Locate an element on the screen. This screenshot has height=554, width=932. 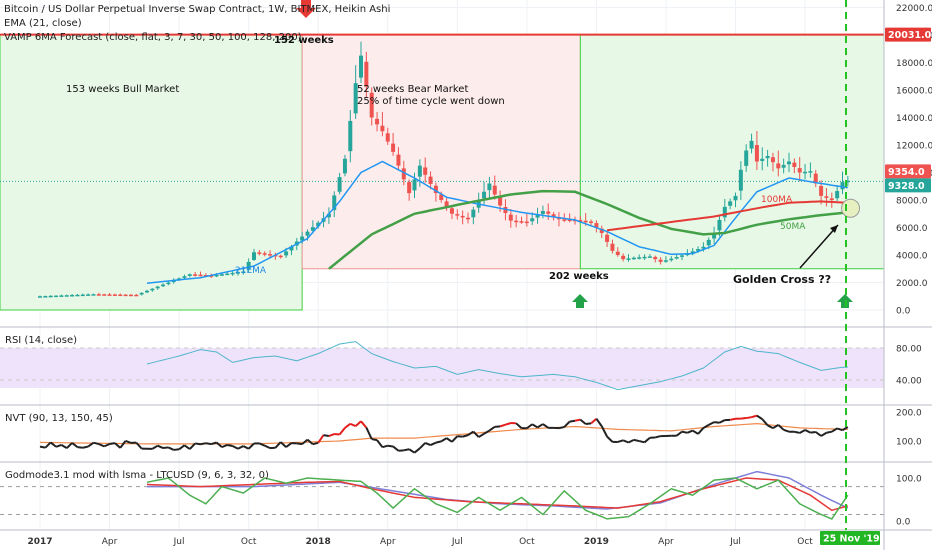
rsi-tick-label: 80.00 is located at coordinates (909, 350).